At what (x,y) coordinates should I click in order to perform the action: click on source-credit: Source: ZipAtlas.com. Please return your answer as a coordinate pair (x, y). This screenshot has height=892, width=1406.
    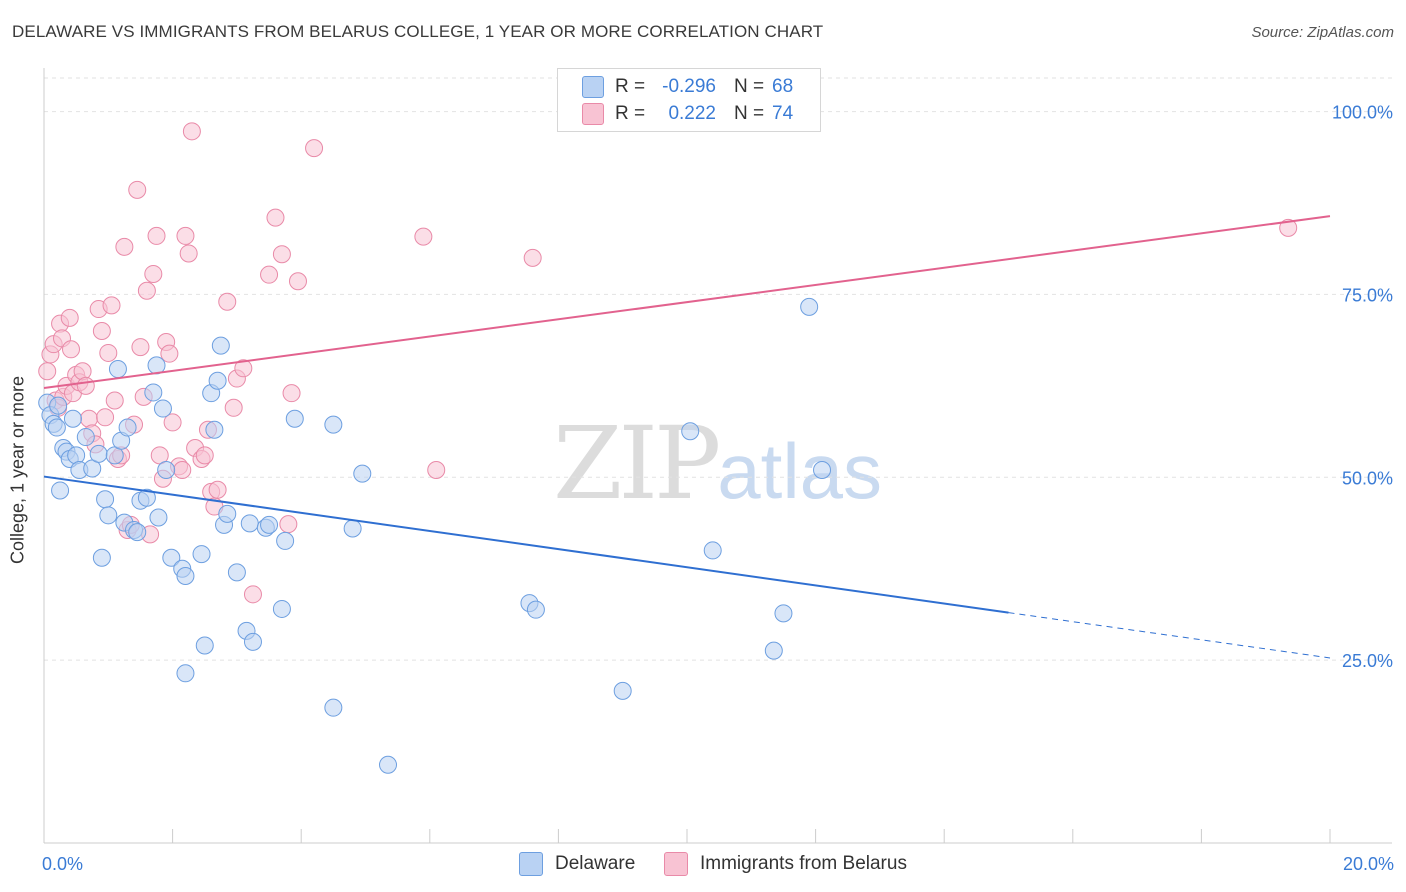
    Looking at the image, I should click on (1322, 32).